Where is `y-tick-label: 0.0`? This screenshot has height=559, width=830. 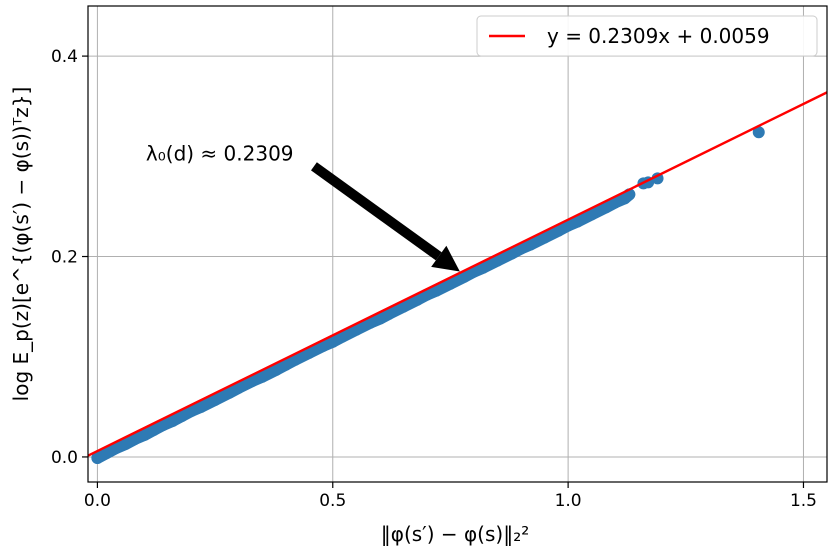
y-tick-label: 0.0 is located at coordinates (64, 458).